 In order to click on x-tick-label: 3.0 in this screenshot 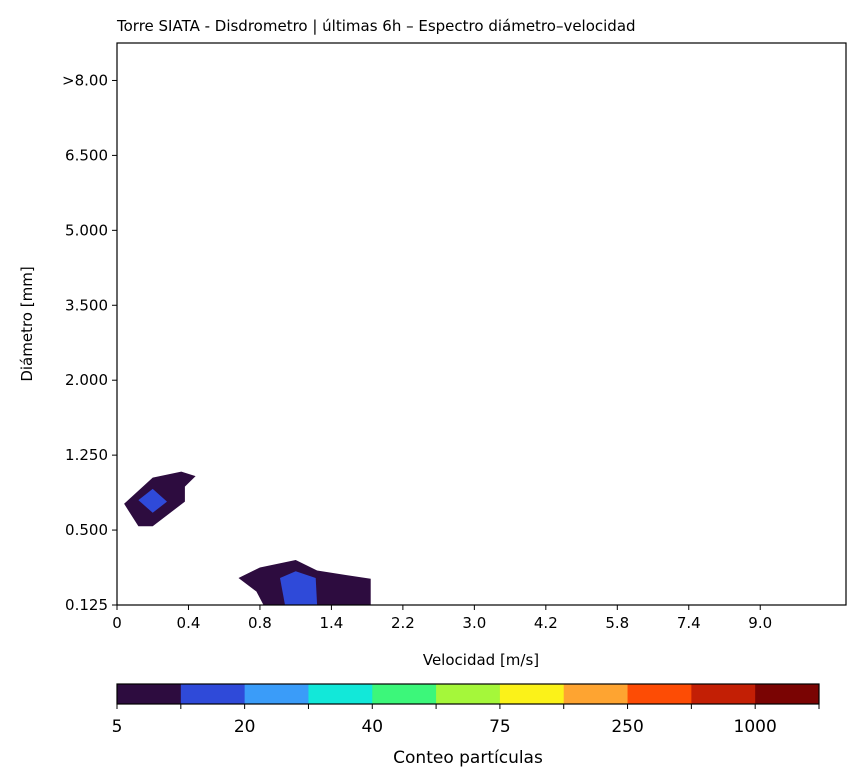, I will do `click(474, 623)`.